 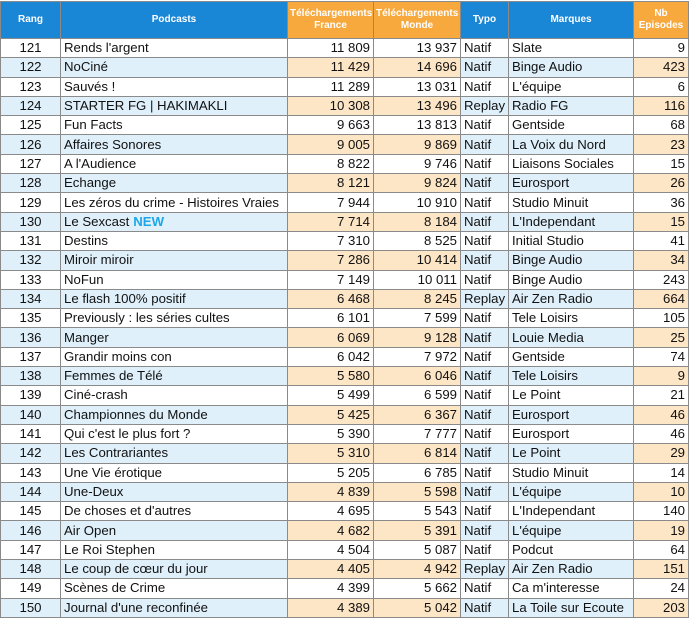 I want to click on cell-rang: 137, so click(x=30, y=357).